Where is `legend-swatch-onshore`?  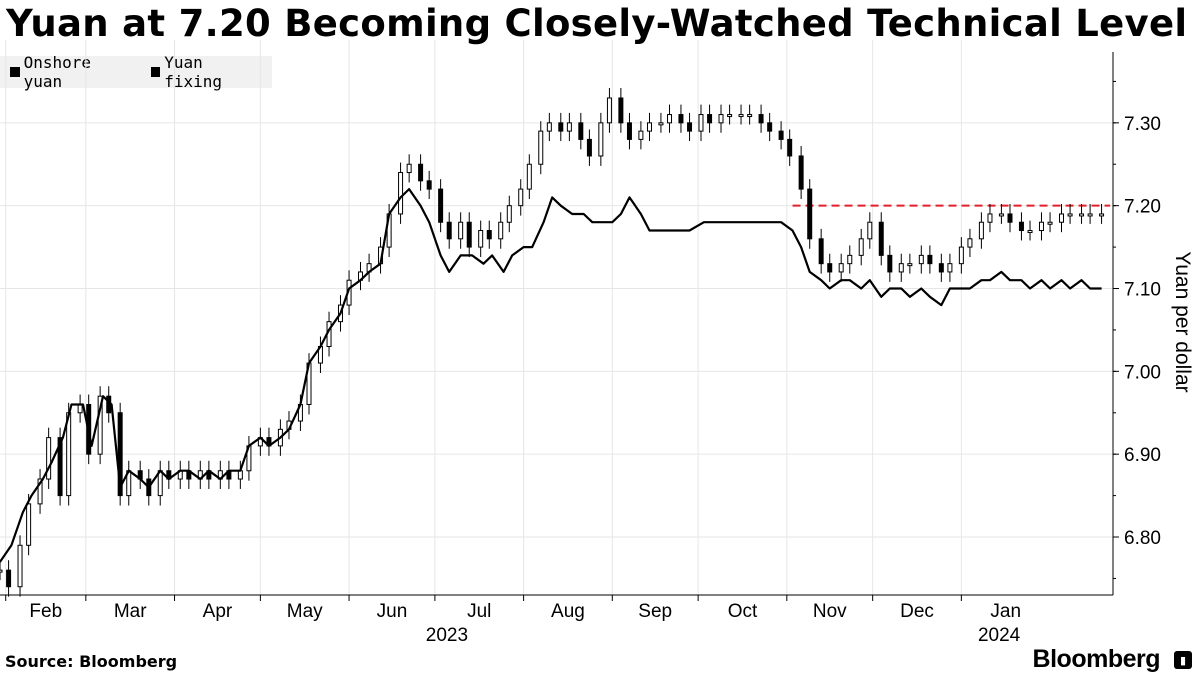 legend-swatch-onshore is located at coordinates (15, 72).